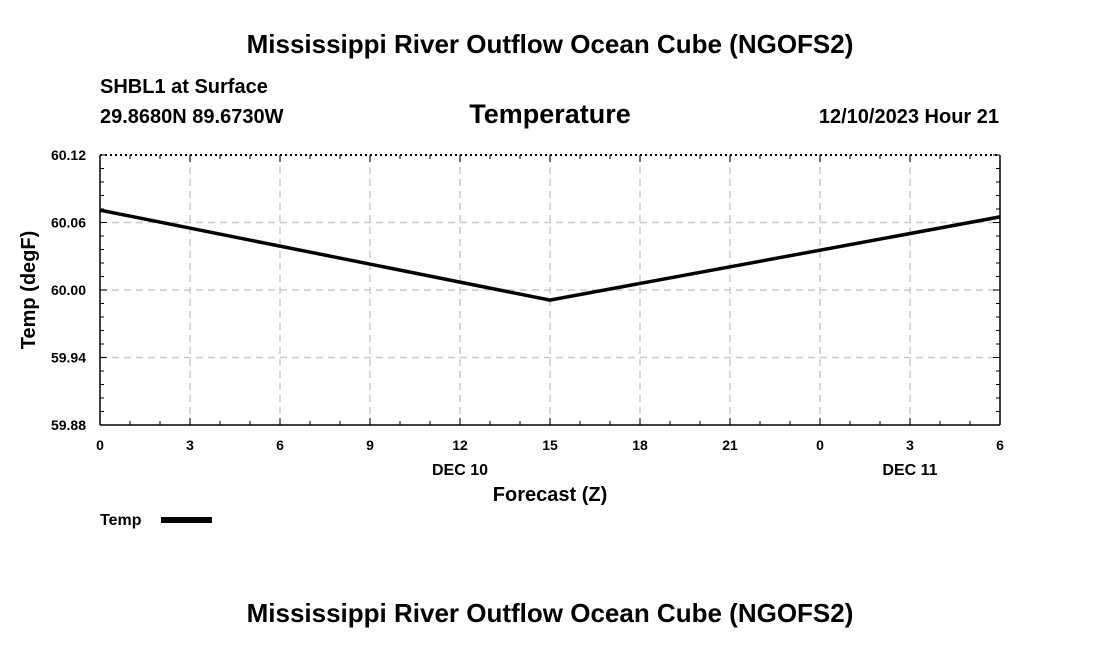 The image size is (1100, 650). What do you see at coordinates (68, 223) in the screenshot?
I see `y-tick-label: 60.06` at bounding box center [68, 223].